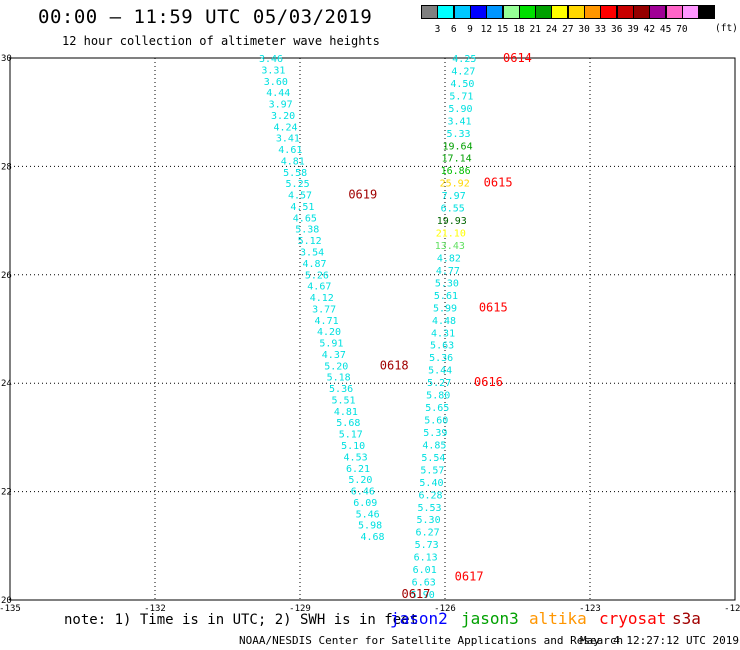 The width and height of the screenshot is (740, 650). Describe the element at coordinates (438, 396) in the screenshot. I see `data-label-jason3: 5.80` at that location.